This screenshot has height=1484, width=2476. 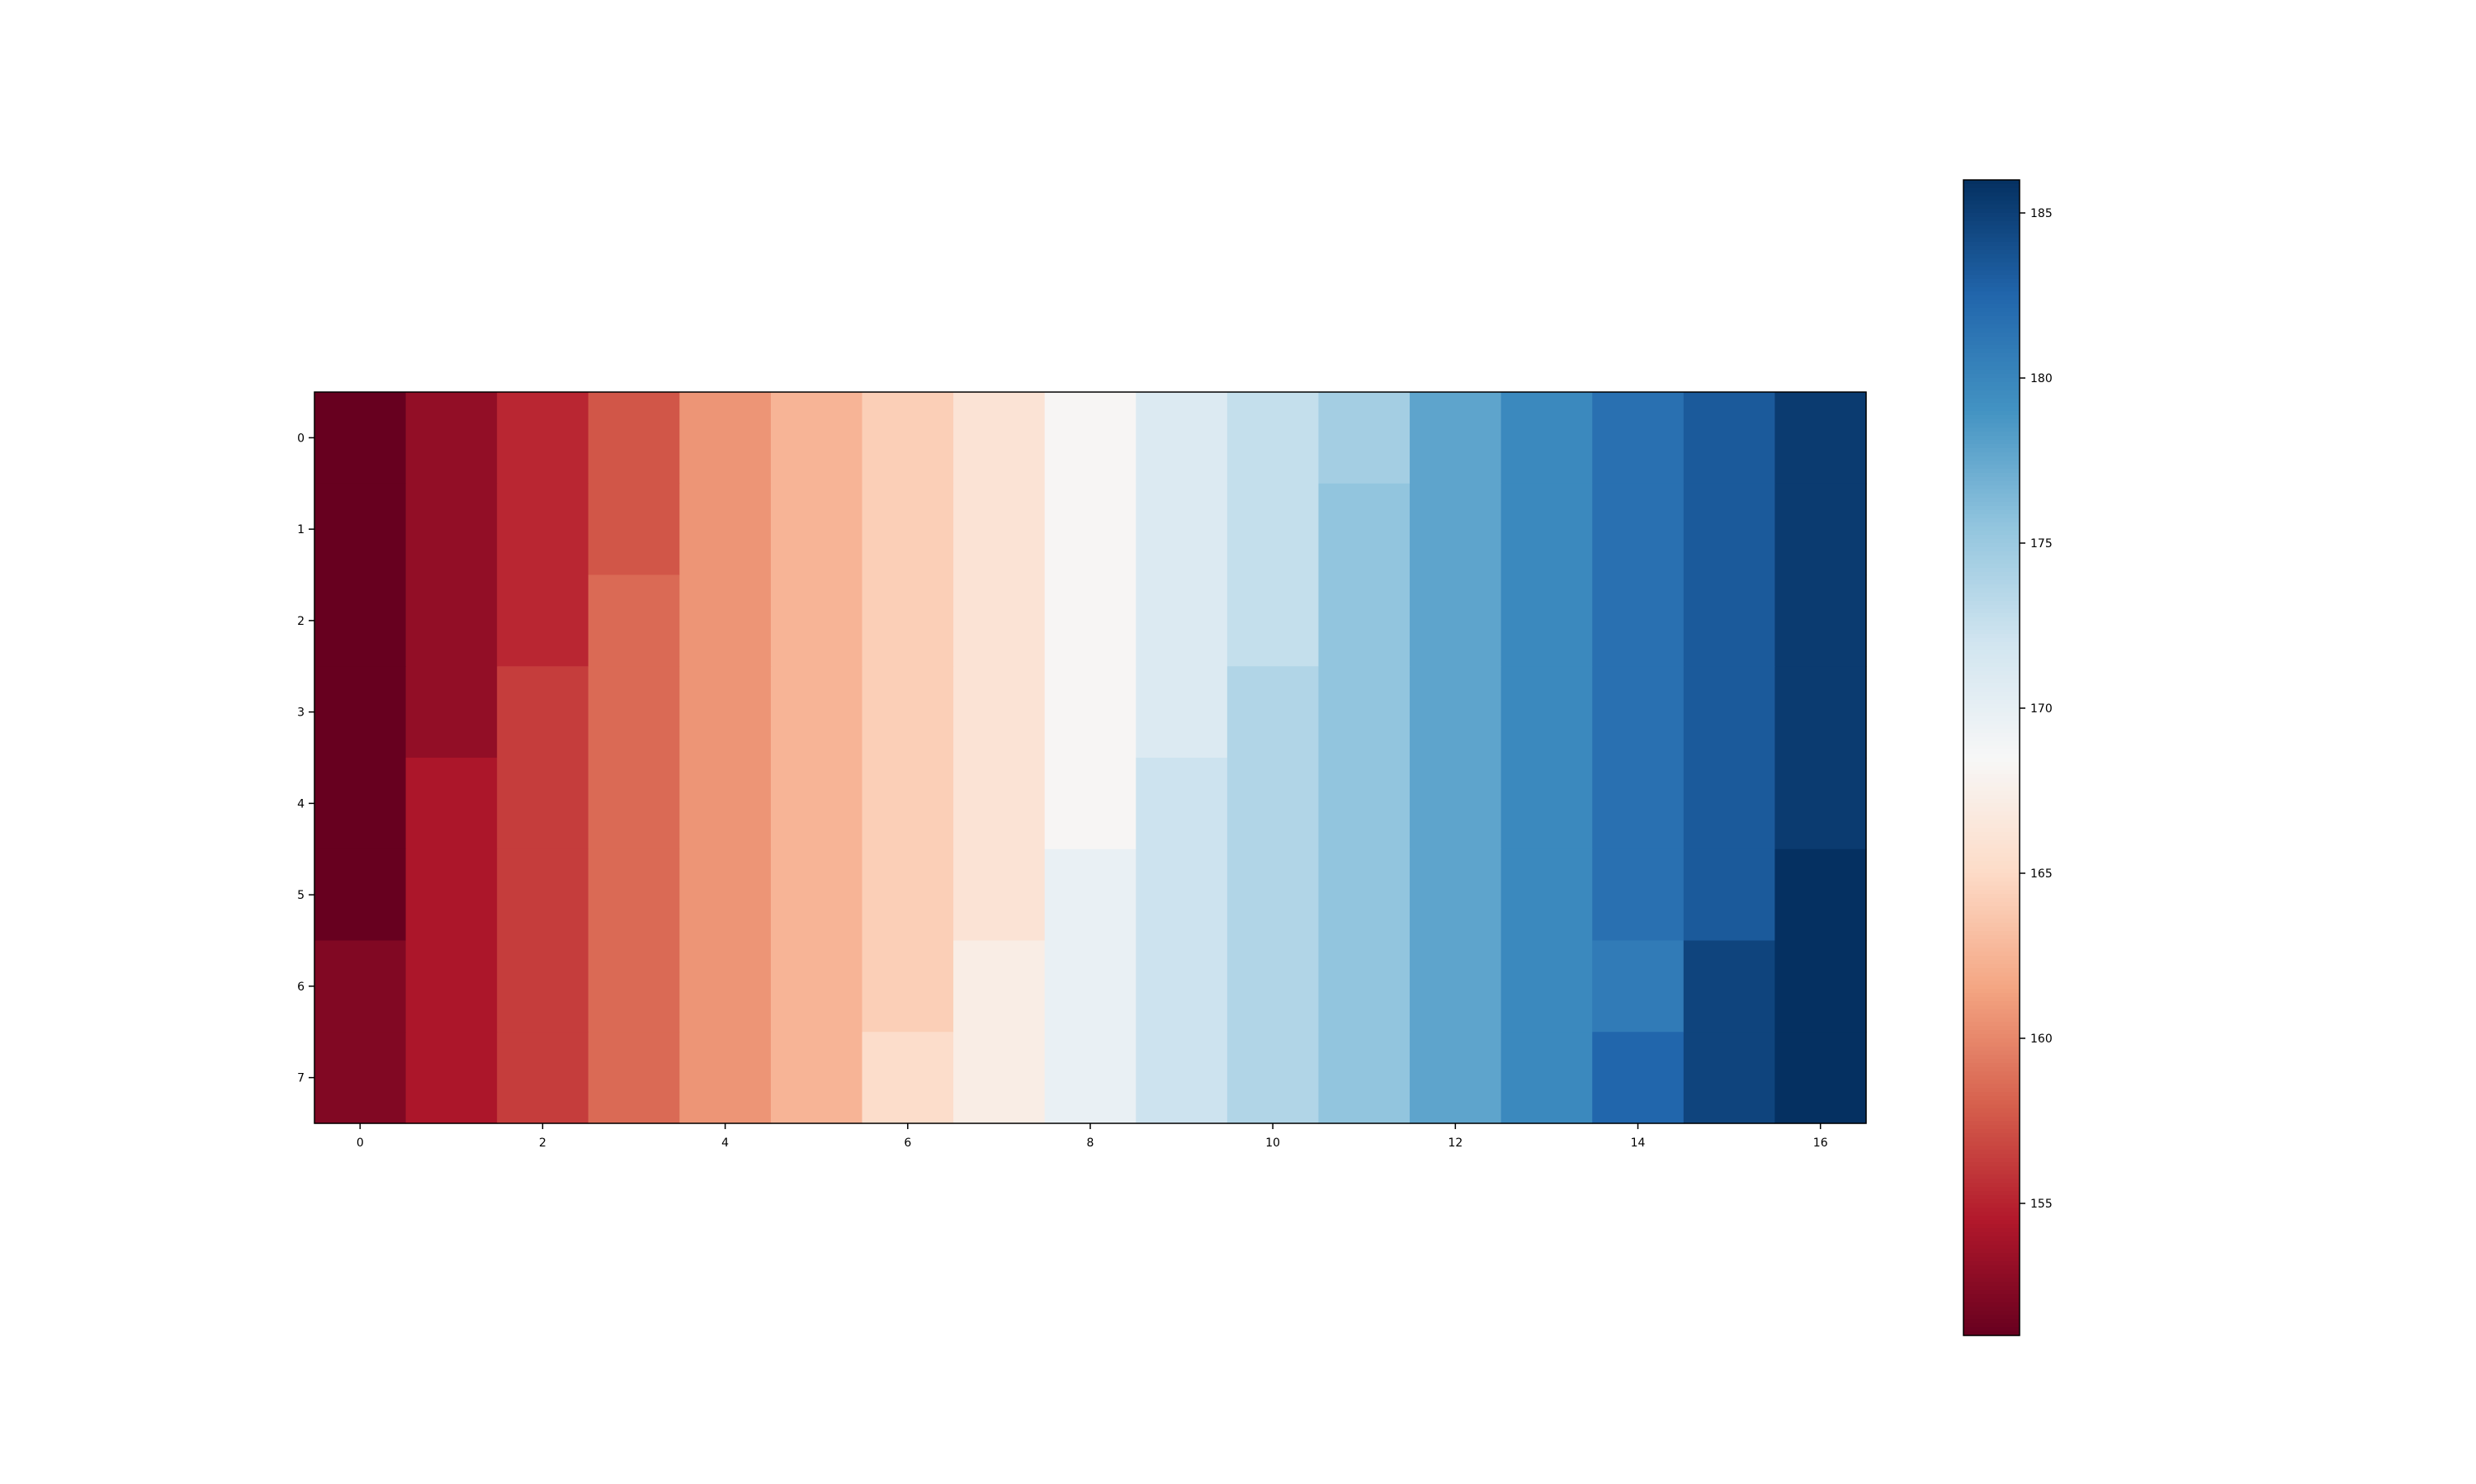 What do you see at coordinates (907, 1143) in the screenshot?
I see `x-tick-label: 6` at bounding box center [907, 1143].